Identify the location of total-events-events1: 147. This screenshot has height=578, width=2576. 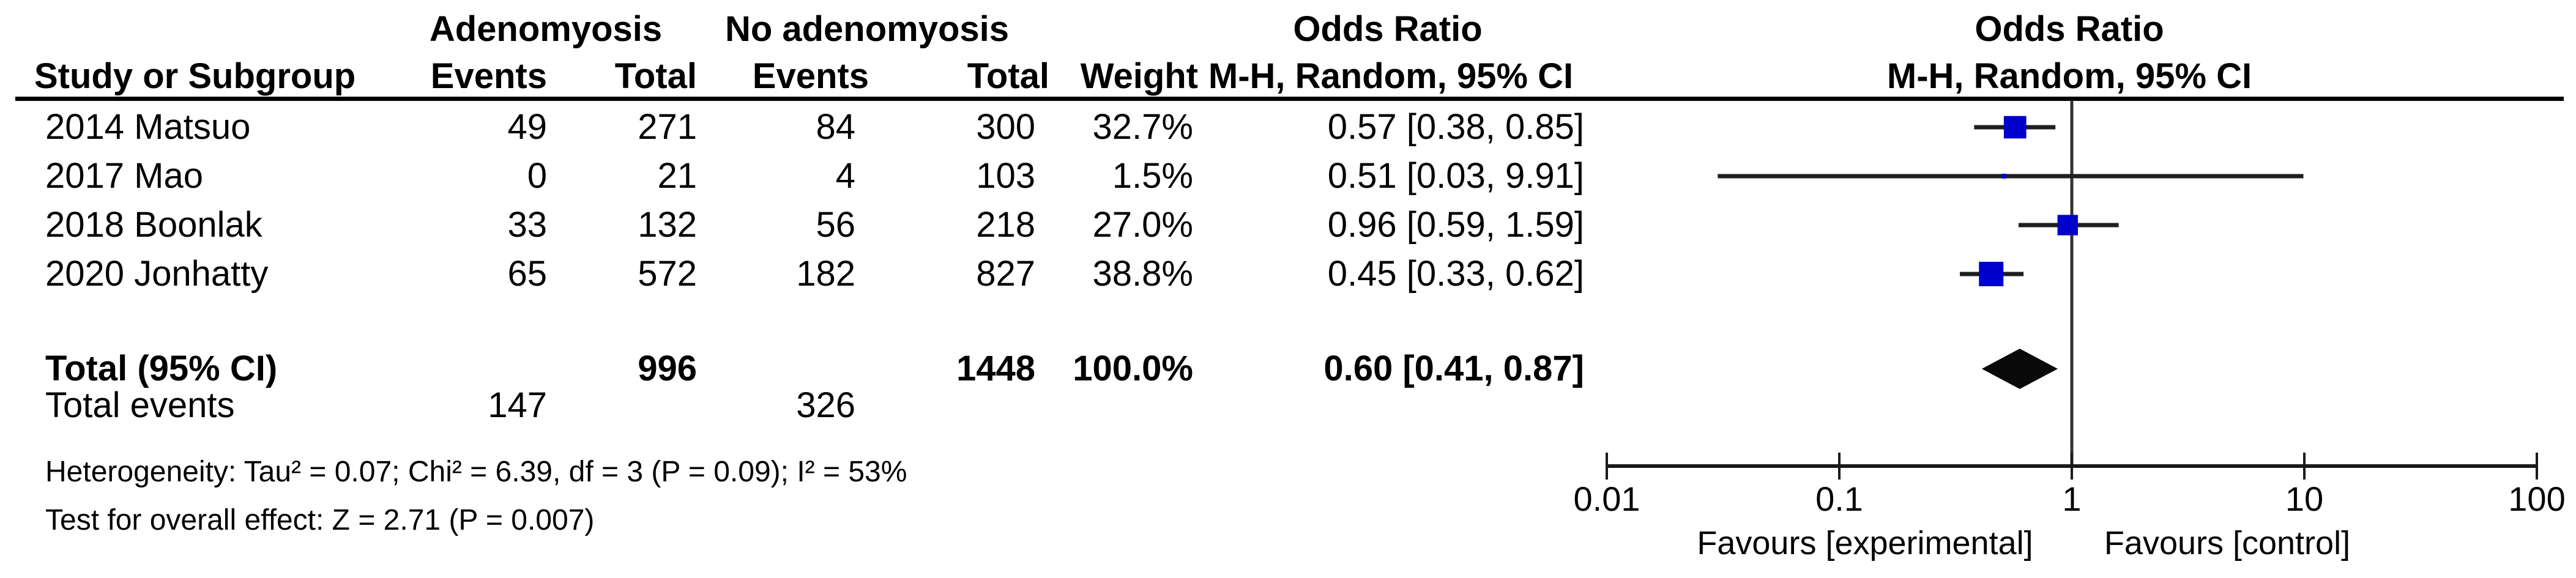
(517, 405).